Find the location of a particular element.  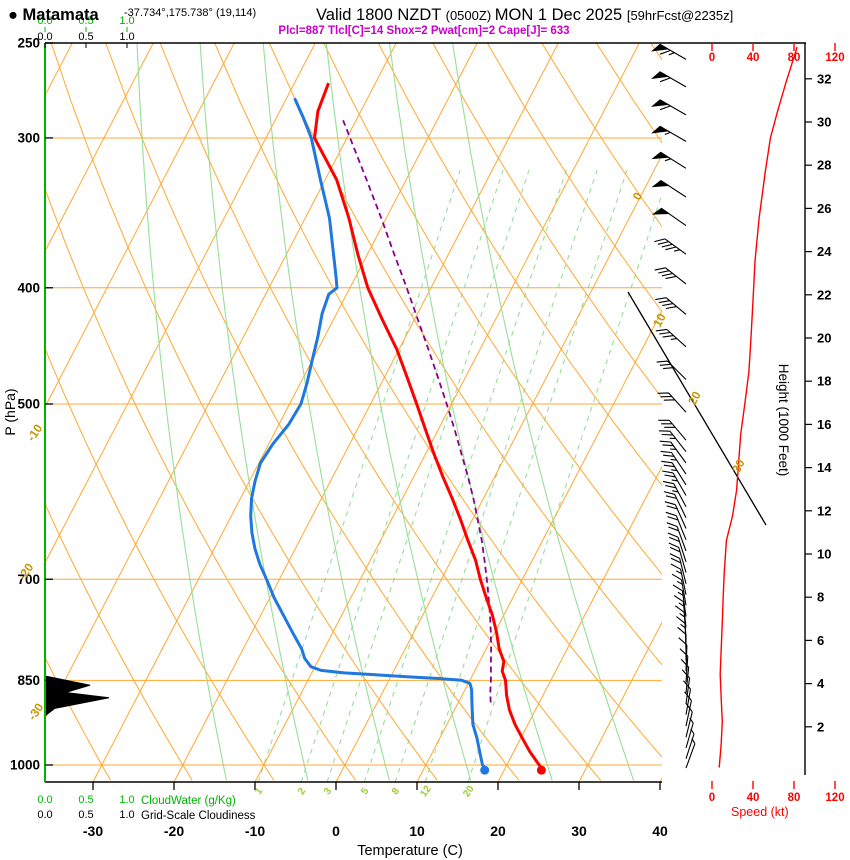

surface-temp-dot is located at coordinates (541, 770).